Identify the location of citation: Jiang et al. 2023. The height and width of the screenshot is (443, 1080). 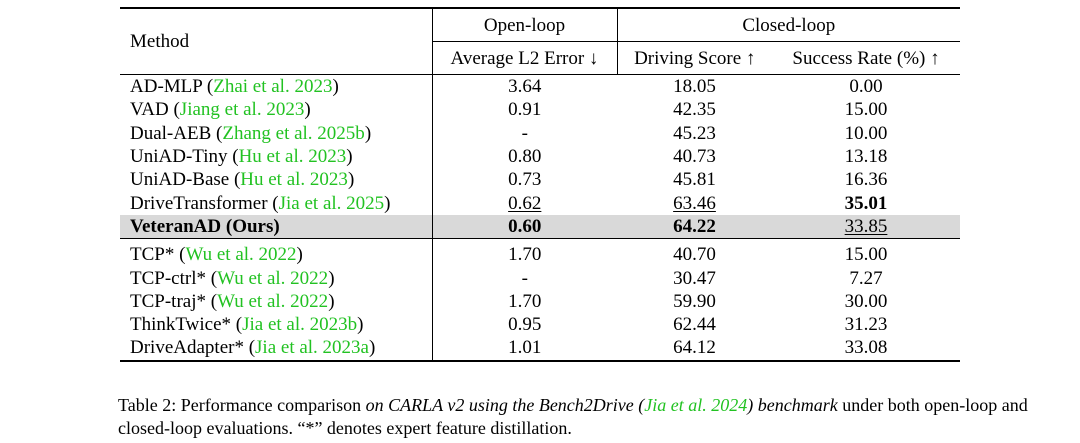
(242, 110).